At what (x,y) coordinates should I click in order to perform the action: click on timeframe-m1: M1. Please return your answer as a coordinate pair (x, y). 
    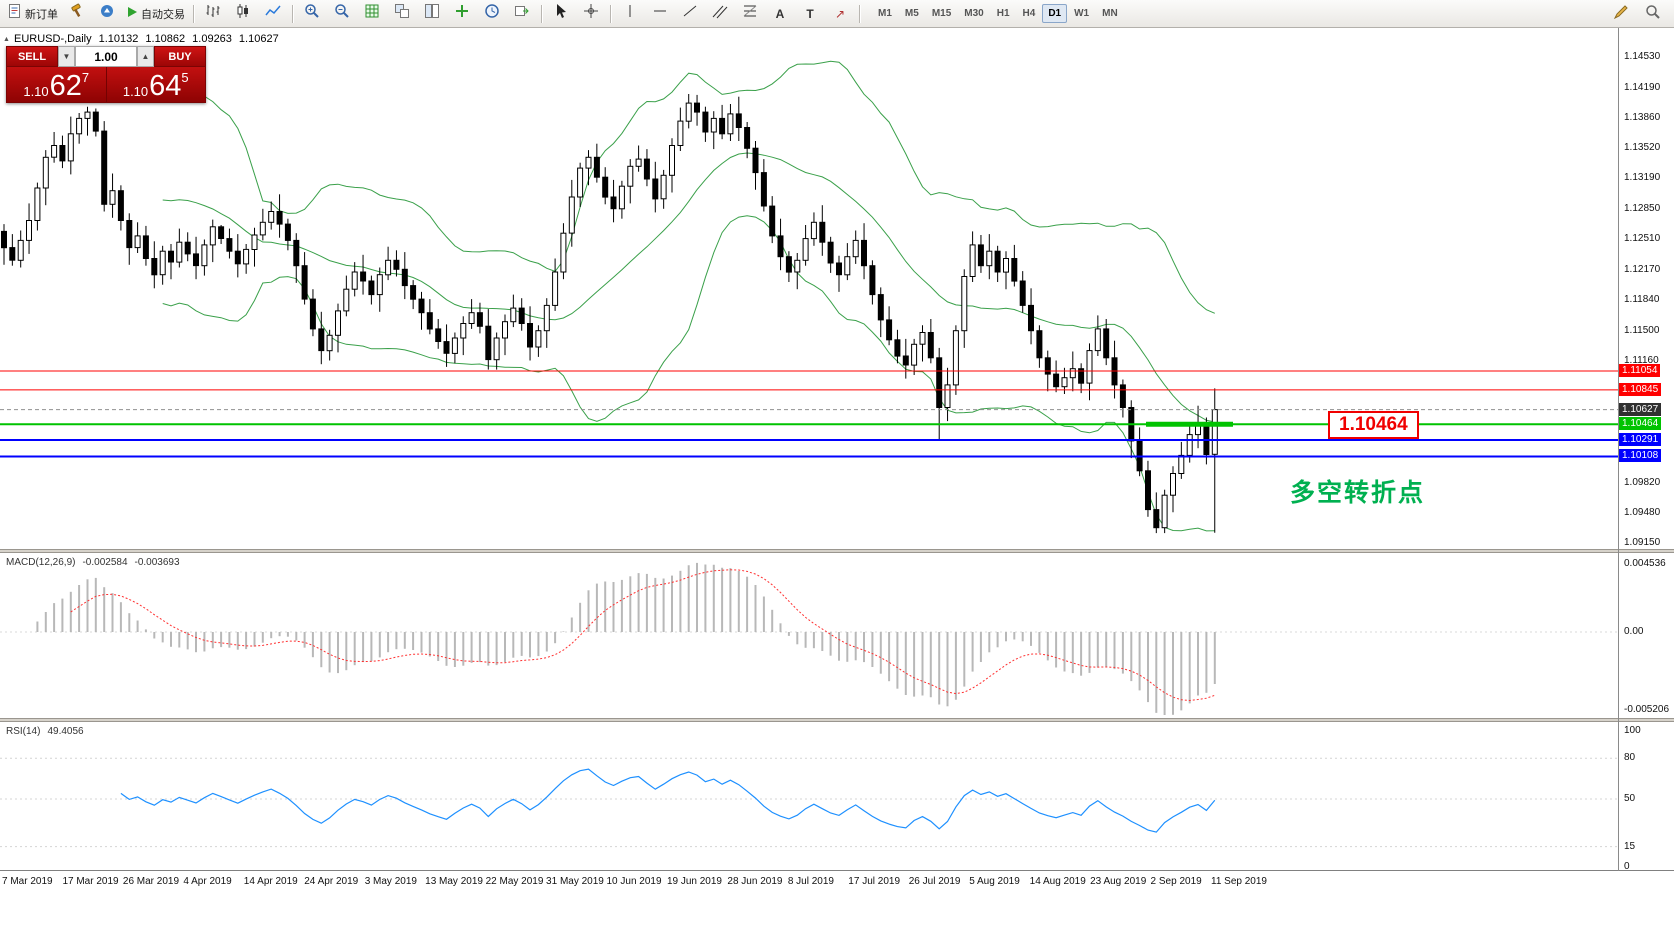
    Looking at the image, I should click on (885, 13).